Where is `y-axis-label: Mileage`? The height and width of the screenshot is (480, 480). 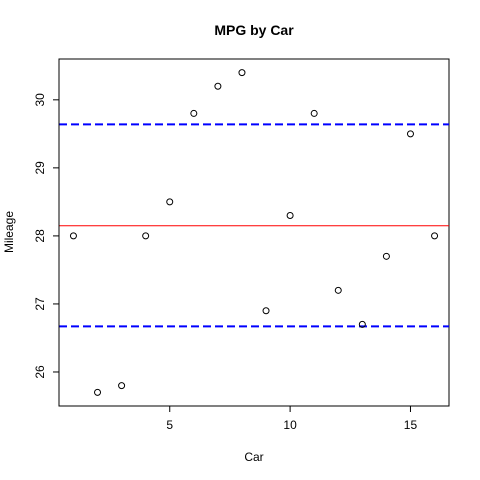 y-axis-label: Mileage is located at coordinates (9, 232).